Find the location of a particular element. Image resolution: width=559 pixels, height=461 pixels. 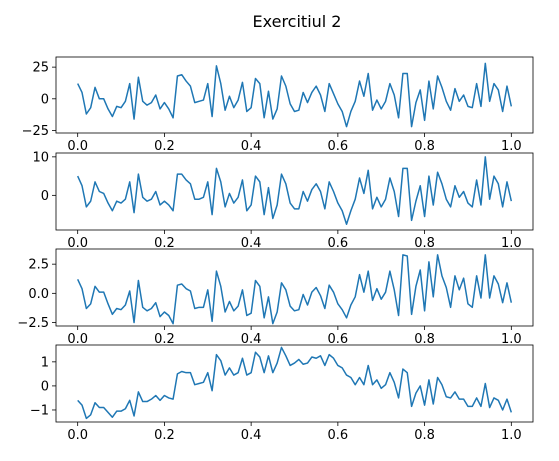

y-tick-label: −25 is located at coordinates (35, 131).